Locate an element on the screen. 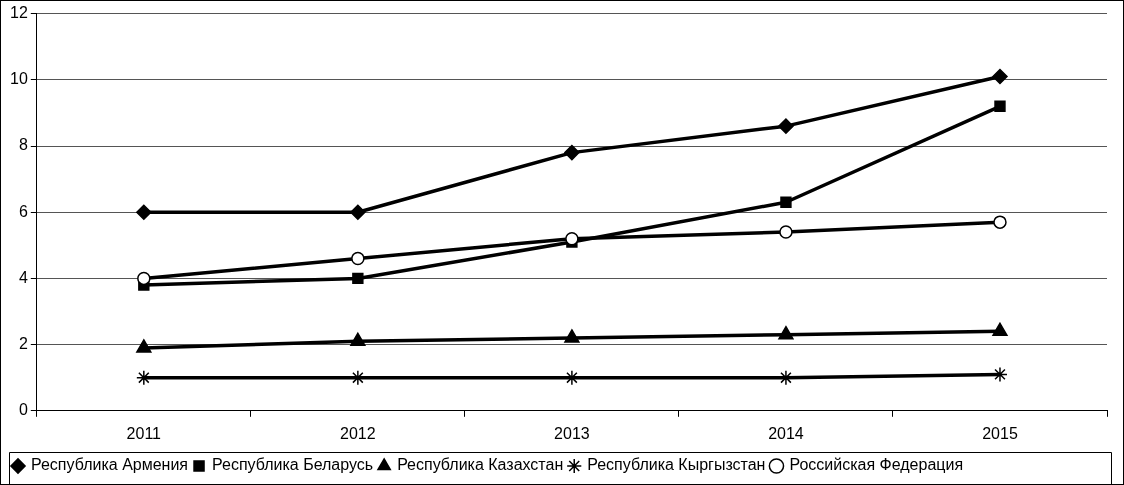  legend-label: Республика Казахстан is located at coordinates (480, 465).